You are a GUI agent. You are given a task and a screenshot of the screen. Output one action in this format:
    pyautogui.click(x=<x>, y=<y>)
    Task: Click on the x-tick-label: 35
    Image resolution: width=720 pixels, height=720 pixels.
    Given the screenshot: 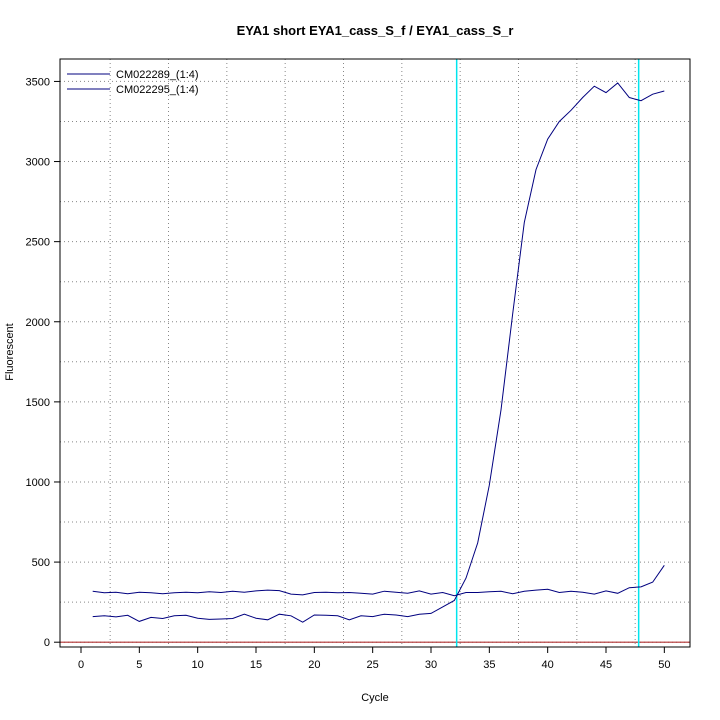 What is the action you would take?
    pyautogui.click(x=489, y=665)
    